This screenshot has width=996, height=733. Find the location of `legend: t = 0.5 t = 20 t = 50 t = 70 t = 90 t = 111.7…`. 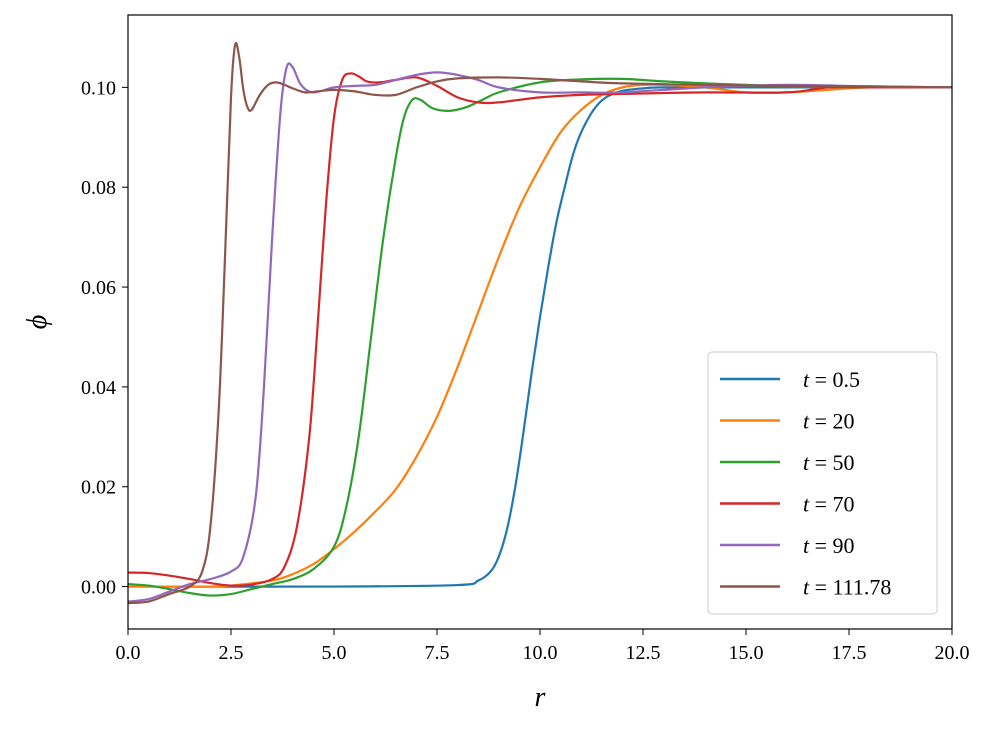

legend: t = 0.5 t = 20 t = 50 t = 70 t = 90 t = 111.7… is located at coordinates (822, 483).